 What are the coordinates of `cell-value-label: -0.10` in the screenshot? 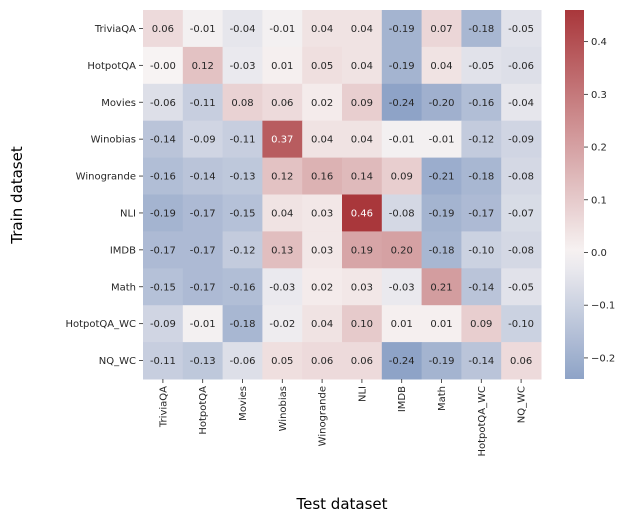 It's located at (521, 324).